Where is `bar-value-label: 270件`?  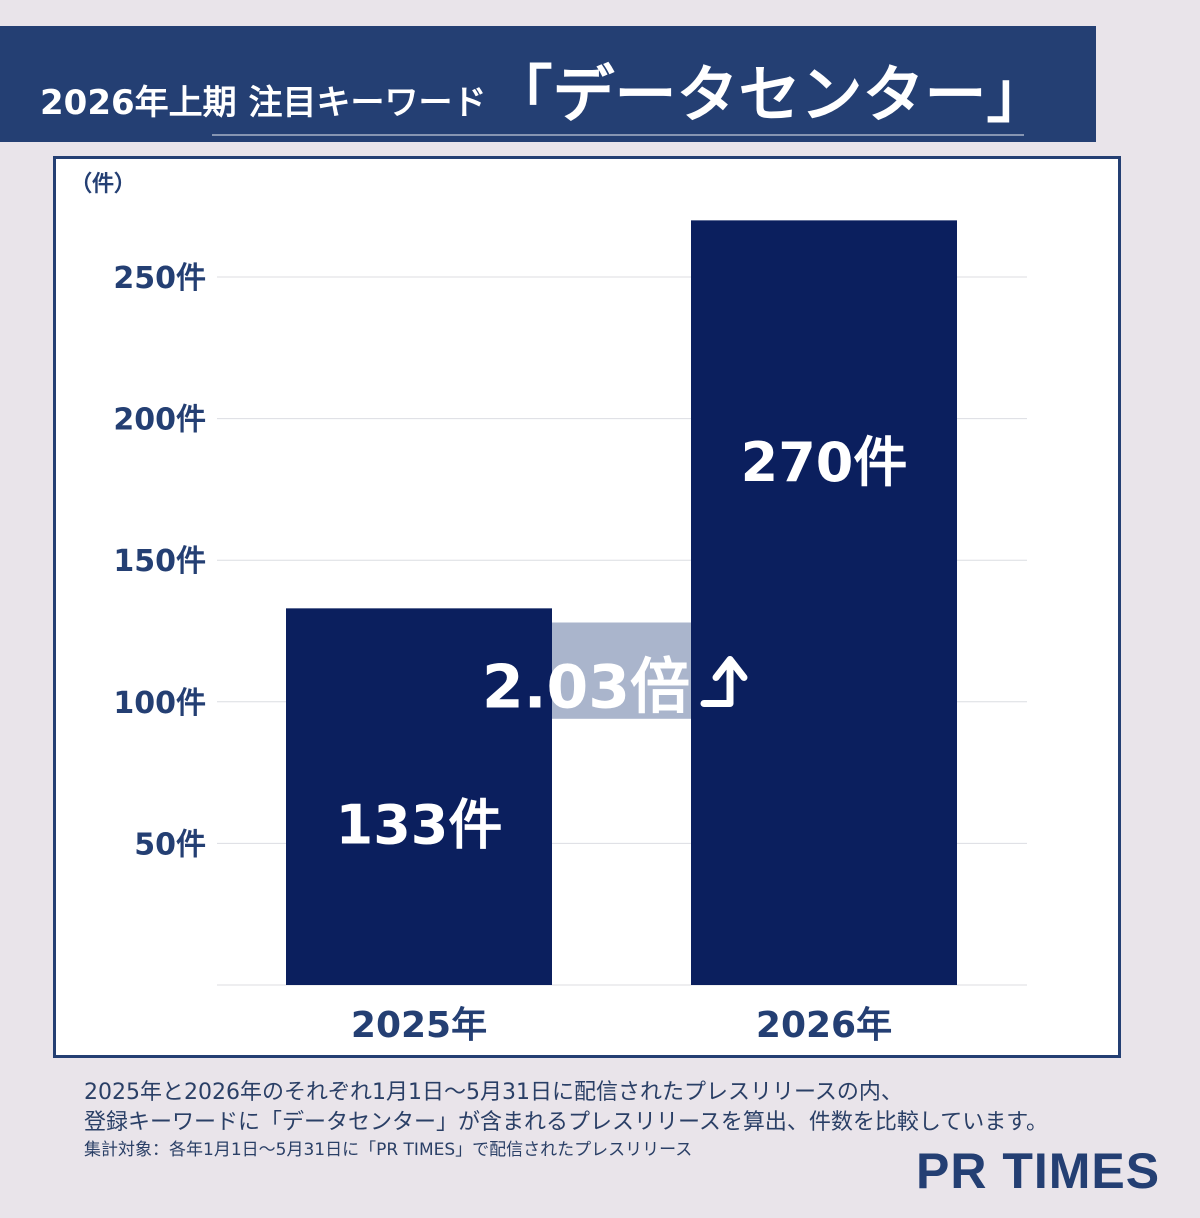
bar-value-label: 270件 is located at coordinates (824, 462).